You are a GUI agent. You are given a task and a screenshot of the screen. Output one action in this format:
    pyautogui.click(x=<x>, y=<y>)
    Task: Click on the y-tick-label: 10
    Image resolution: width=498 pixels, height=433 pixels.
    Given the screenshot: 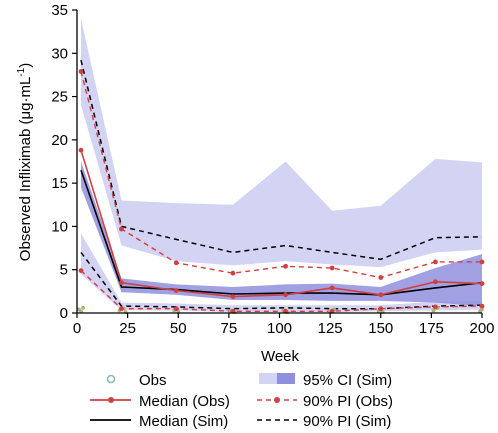 What is the action you would take?
    pyautogui.click(x=59, y=226)
    